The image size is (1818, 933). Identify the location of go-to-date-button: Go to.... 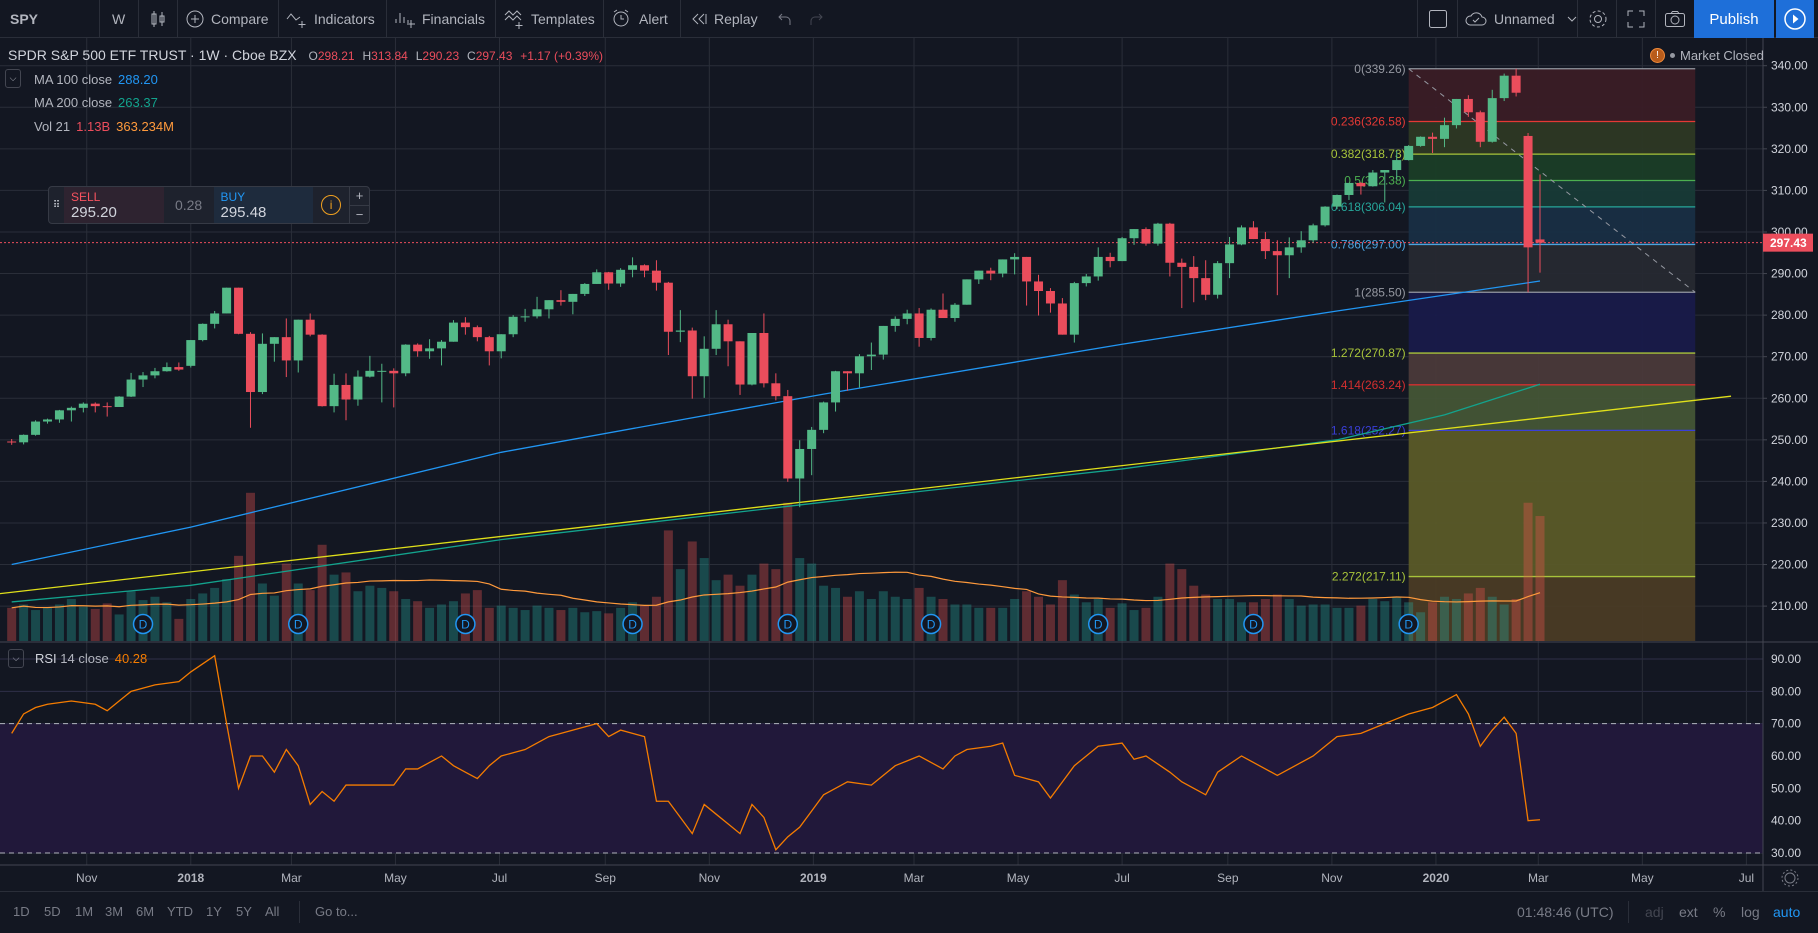
(336, 911).